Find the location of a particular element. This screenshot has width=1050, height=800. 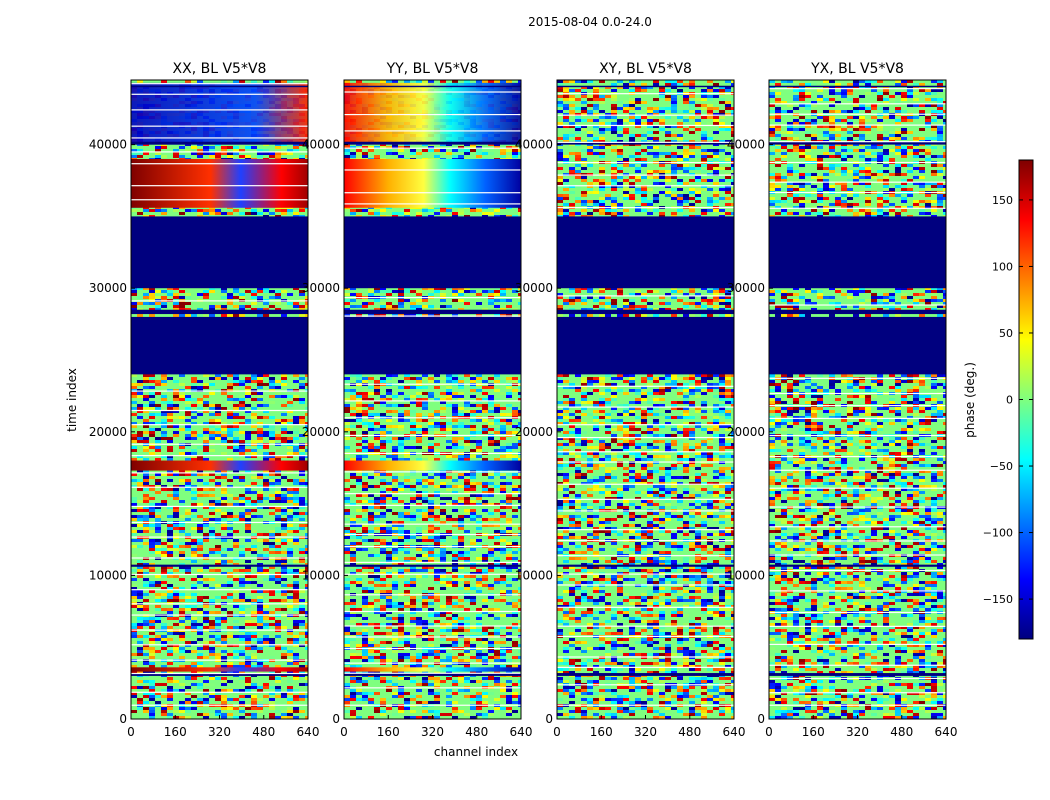

flagged-band is located at coordinates (219, 345).